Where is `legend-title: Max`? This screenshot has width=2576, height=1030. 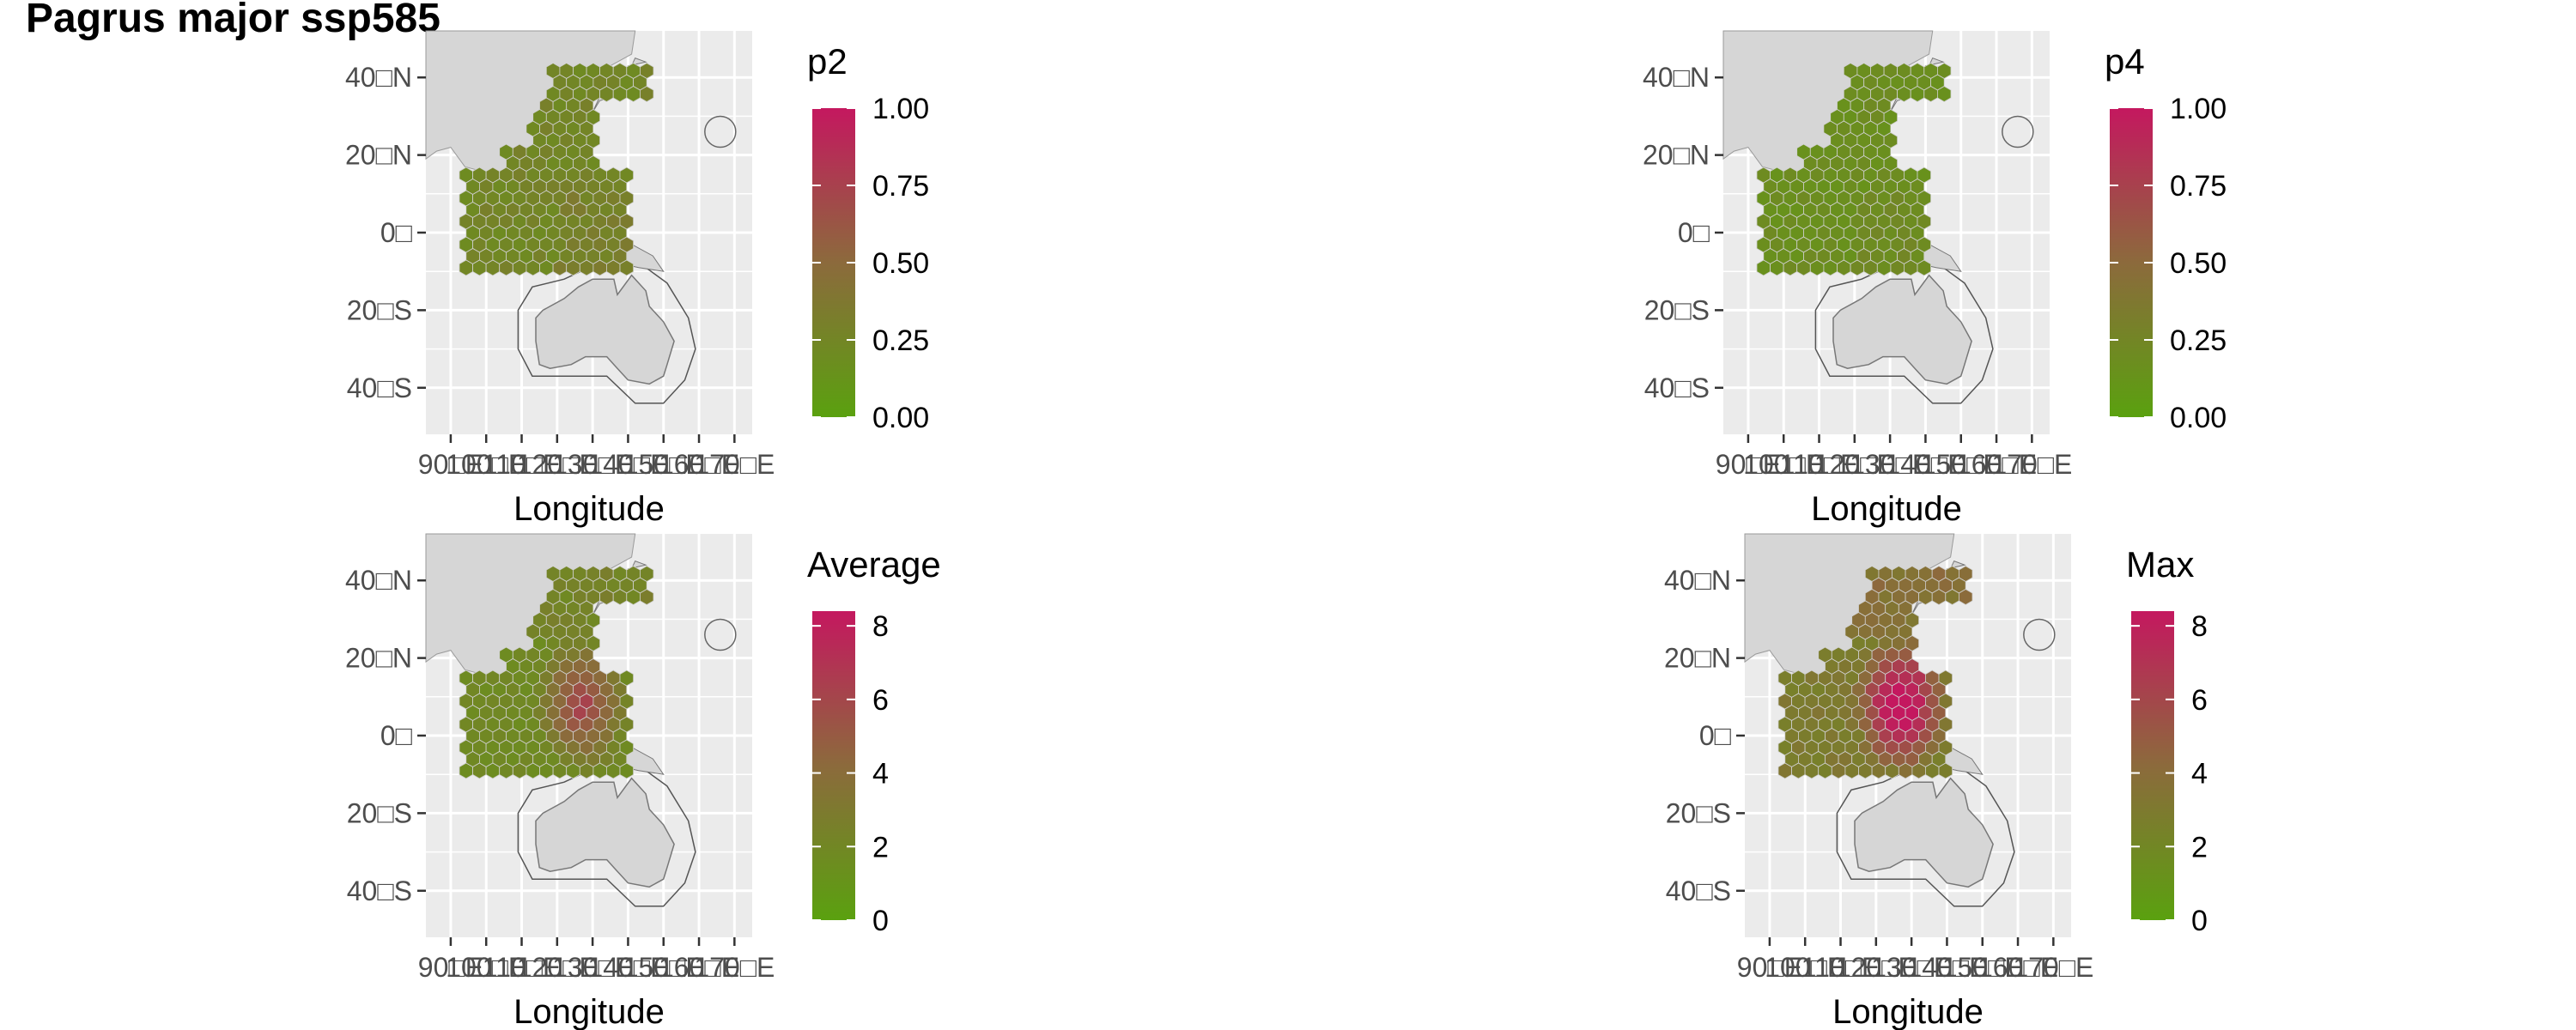 legend-title: Max is located at coordinates (2160, 564).